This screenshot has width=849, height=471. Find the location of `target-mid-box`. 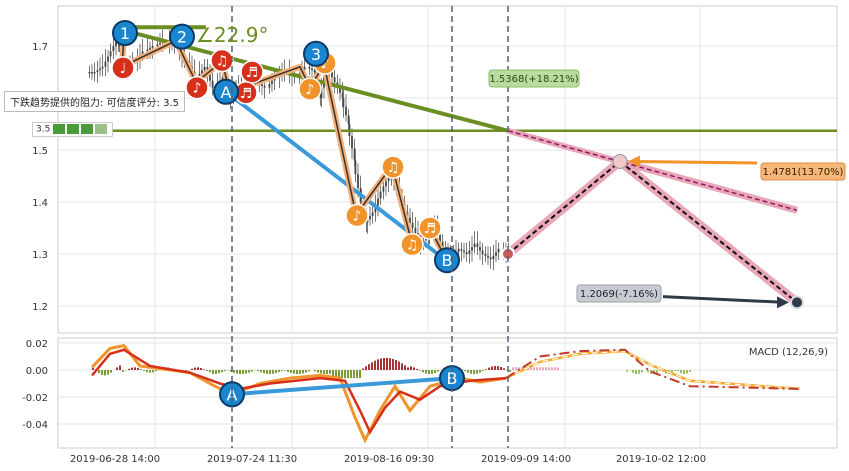

target-mid-box is located at coordinates (803, 171).